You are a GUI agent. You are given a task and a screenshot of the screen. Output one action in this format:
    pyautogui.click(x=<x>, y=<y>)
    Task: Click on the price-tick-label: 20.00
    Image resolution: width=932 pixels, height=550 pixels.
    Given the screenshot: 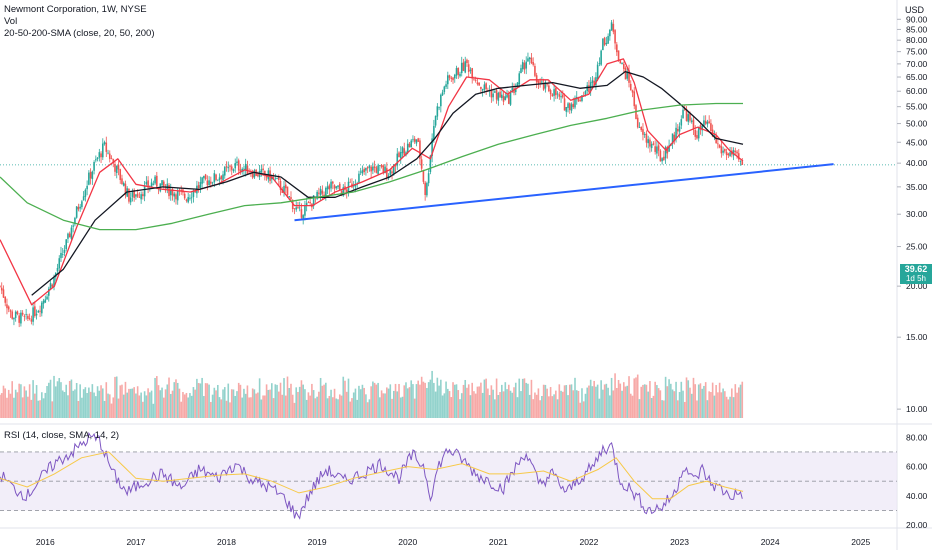 What is the action you would take?
    pyautogui.click(x=917, y=286)
    